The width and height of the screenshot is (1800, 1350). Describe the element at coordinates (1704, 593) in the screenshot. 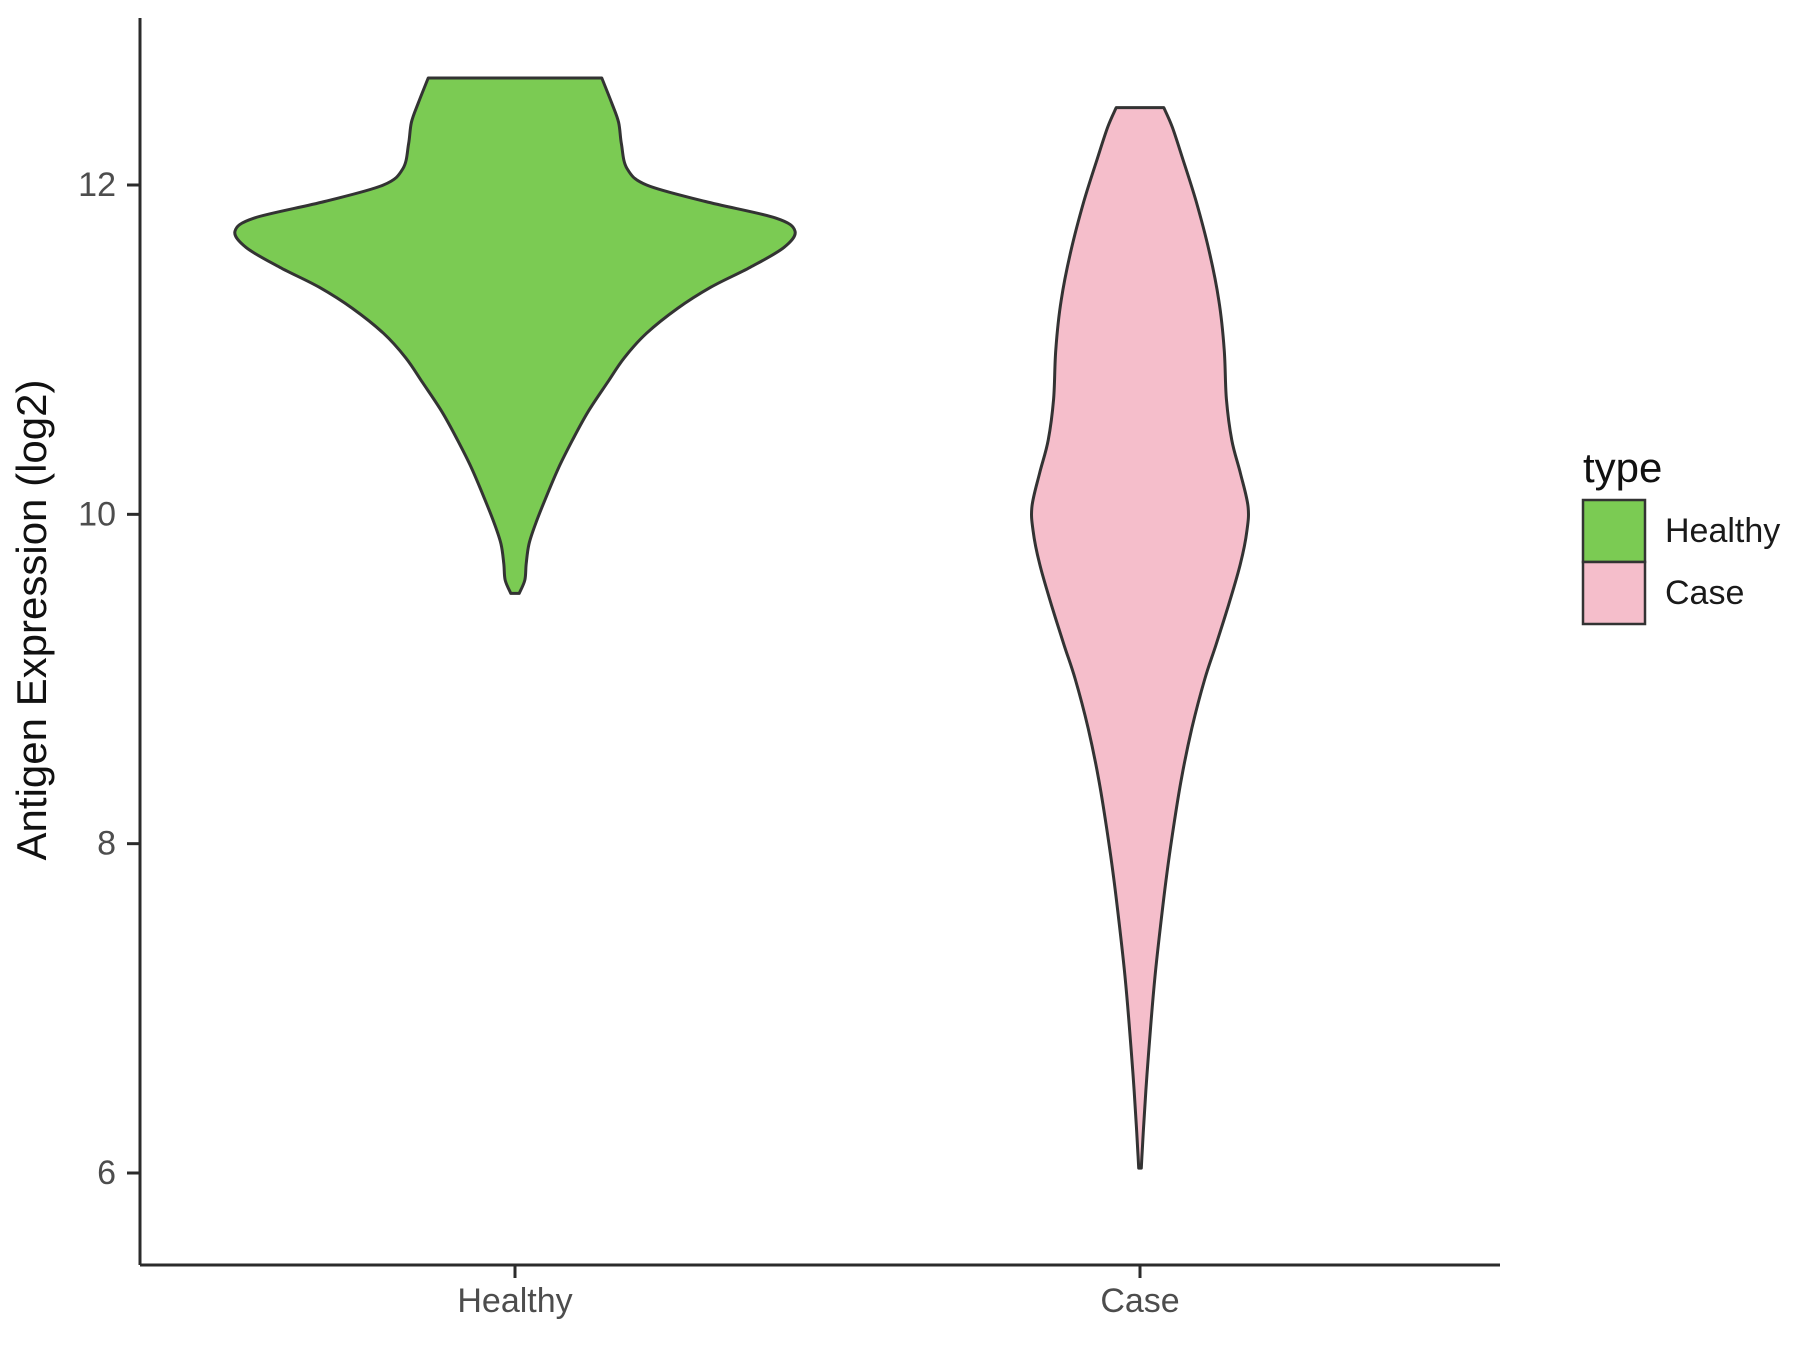

I see `legend-label-case: Case` at that location.